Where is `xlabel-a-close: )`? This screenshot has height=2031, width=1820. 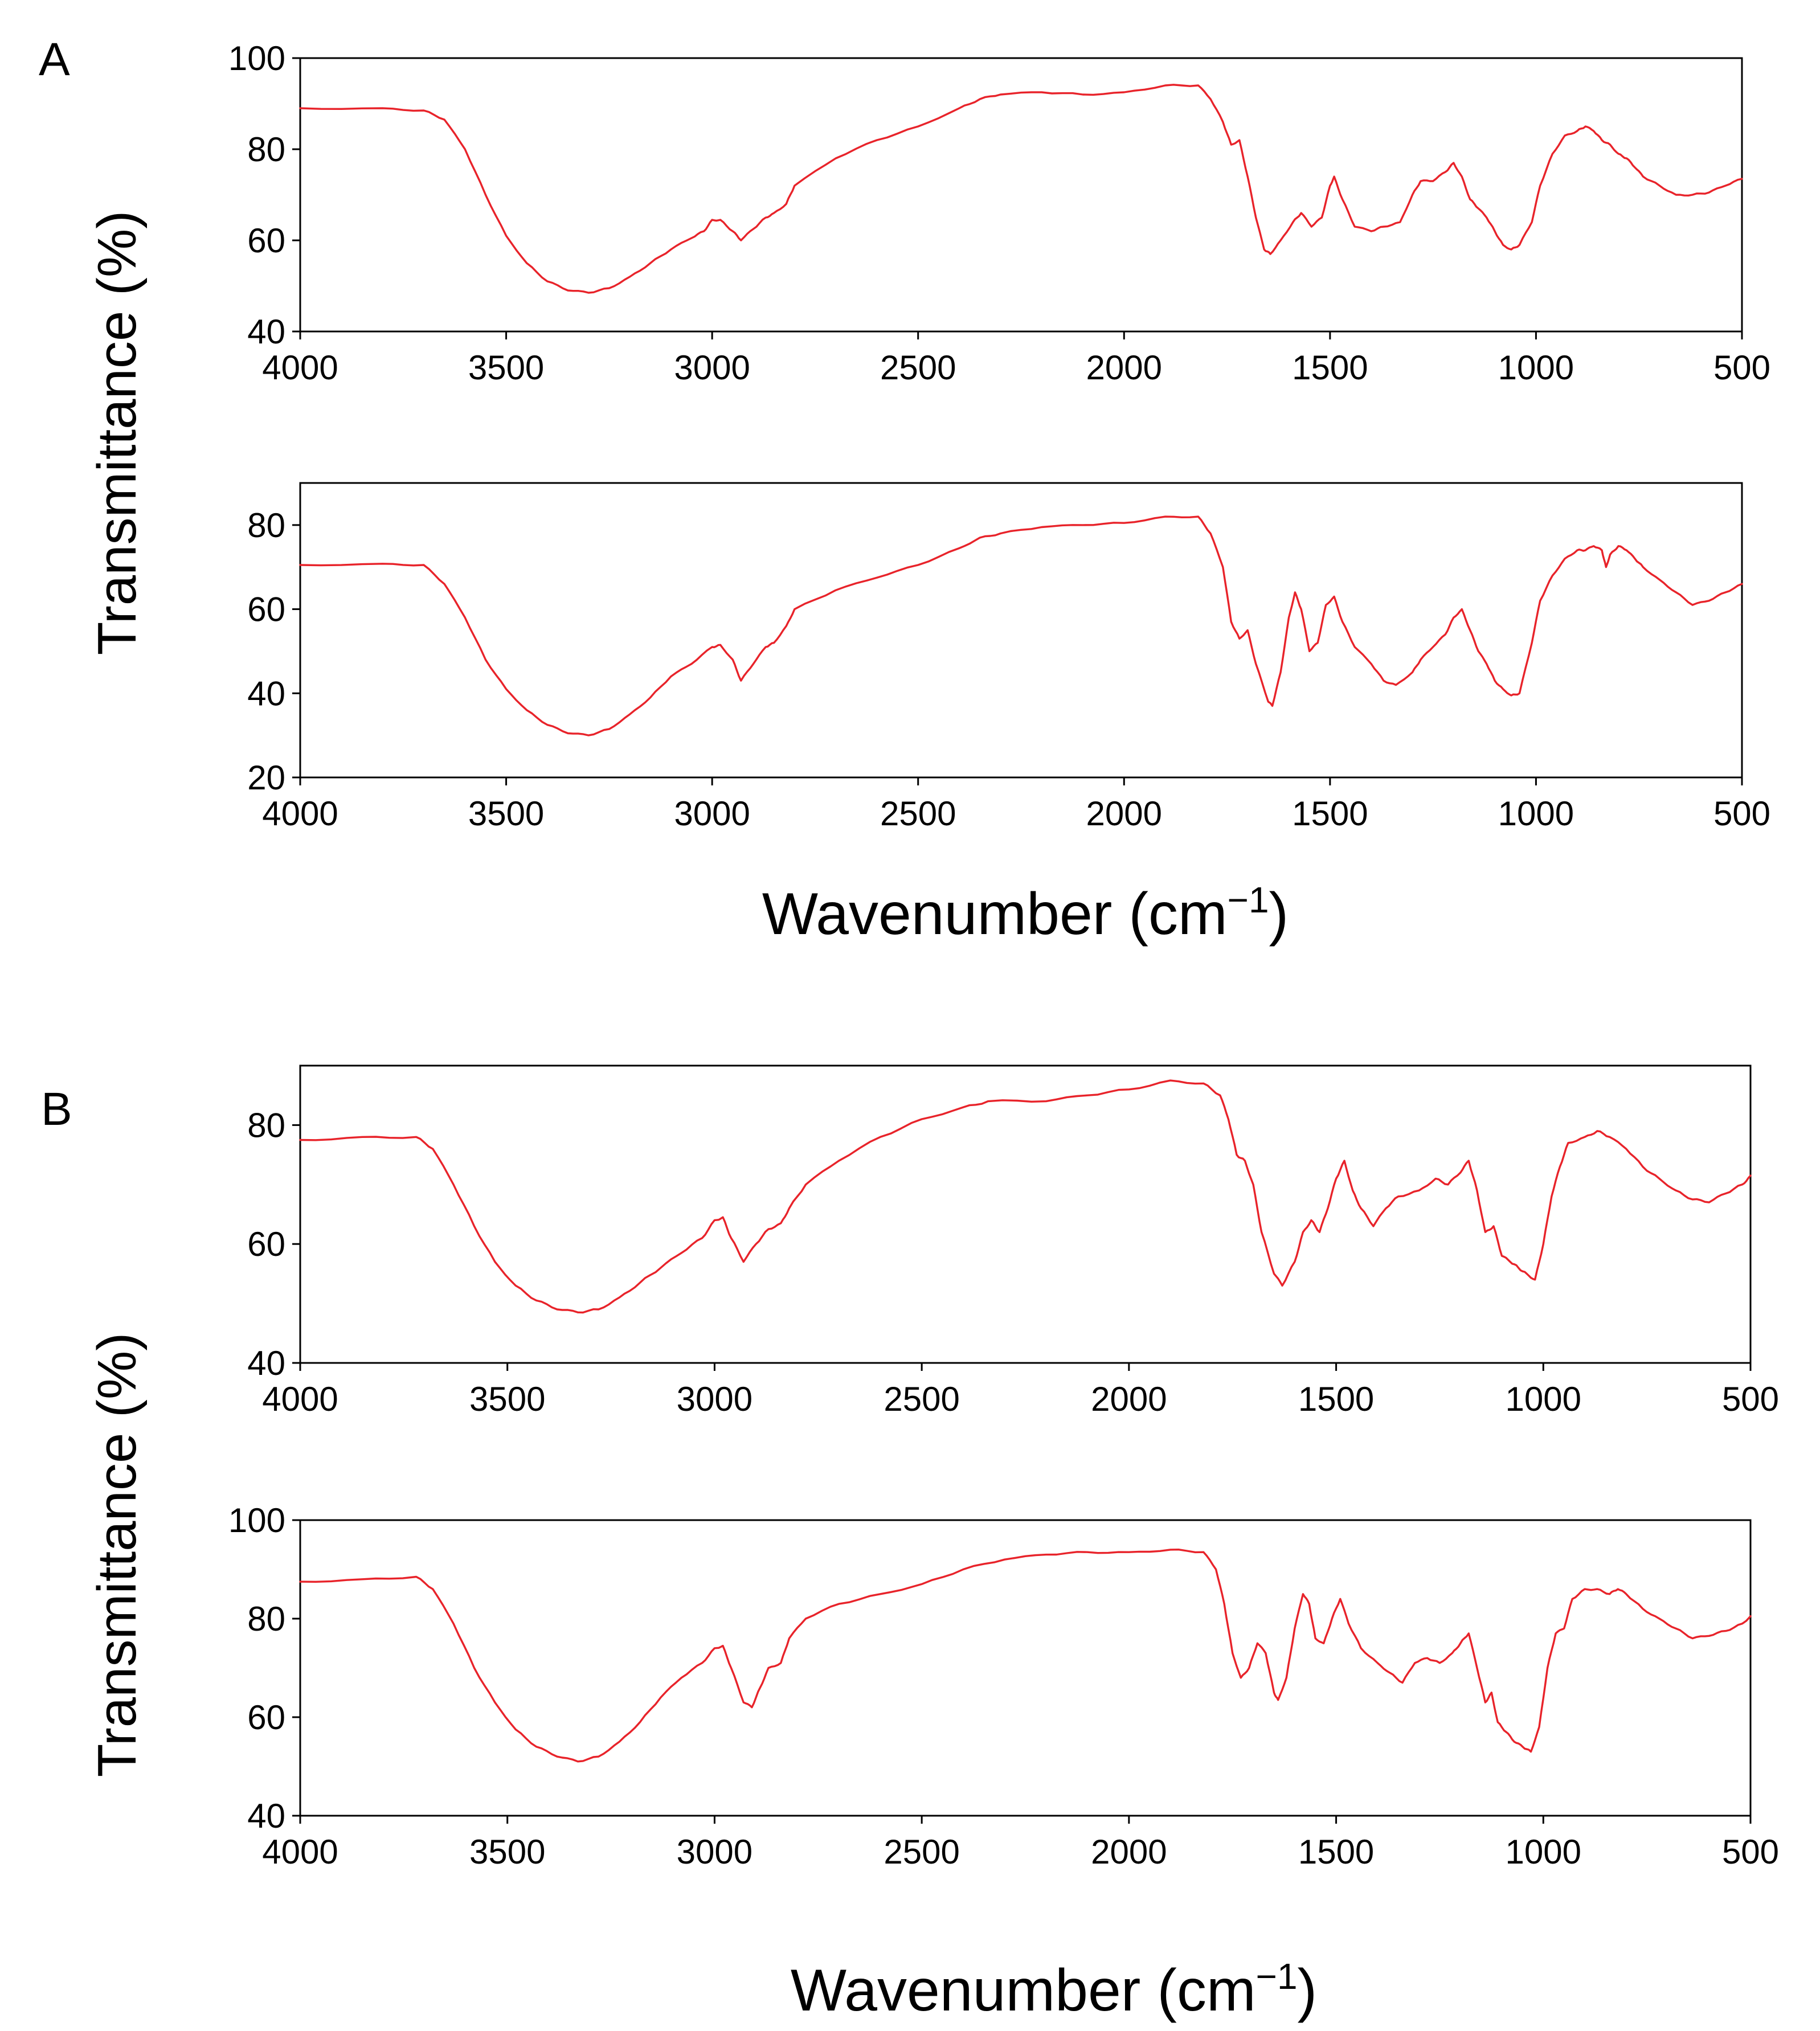 xlabel-a-close: ) is located at coordinates (1279, 914).